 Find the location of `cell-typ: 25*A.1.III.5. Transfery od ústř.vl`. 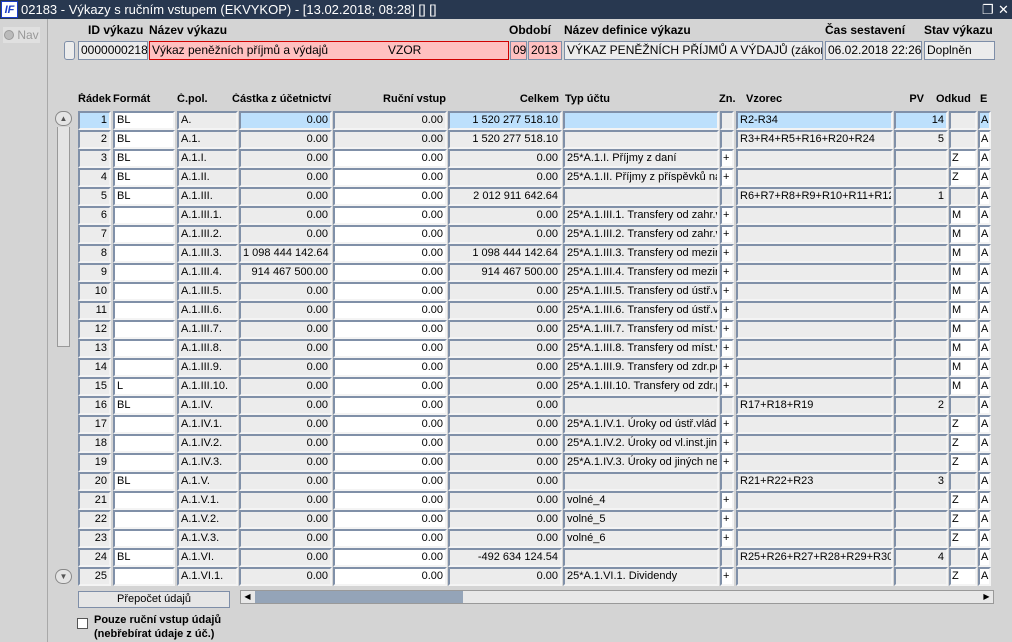

cell-typ: 25*A.1.III.5. Transfery od ústř.vl is located at coordinates (641, 291).